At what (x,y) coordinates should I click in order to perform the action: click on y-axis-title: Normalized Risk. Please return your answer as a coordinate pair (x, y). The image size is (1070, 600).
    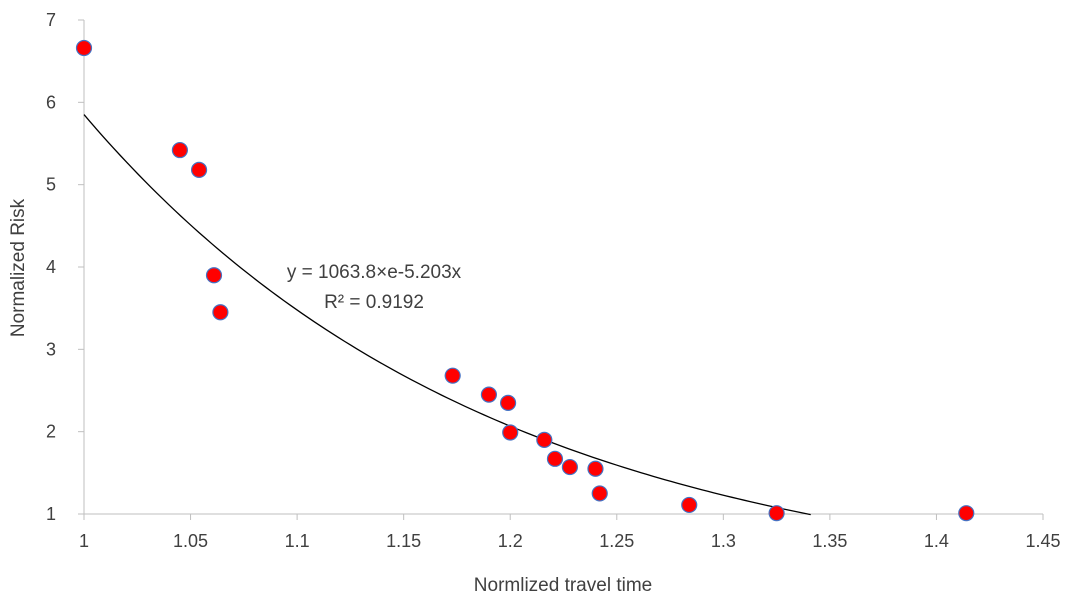
    Looking at the image, I should click on (18, 267).